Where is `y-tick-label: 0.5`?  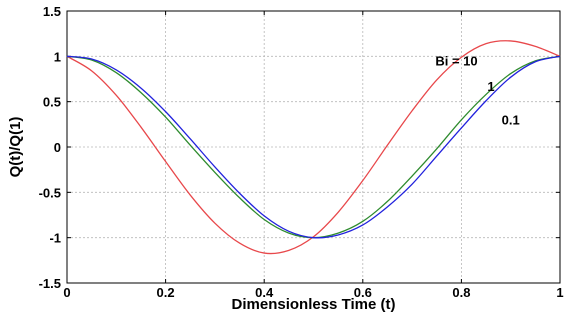
y-tick-label: 0.5 is located at coordinates (52, 102).